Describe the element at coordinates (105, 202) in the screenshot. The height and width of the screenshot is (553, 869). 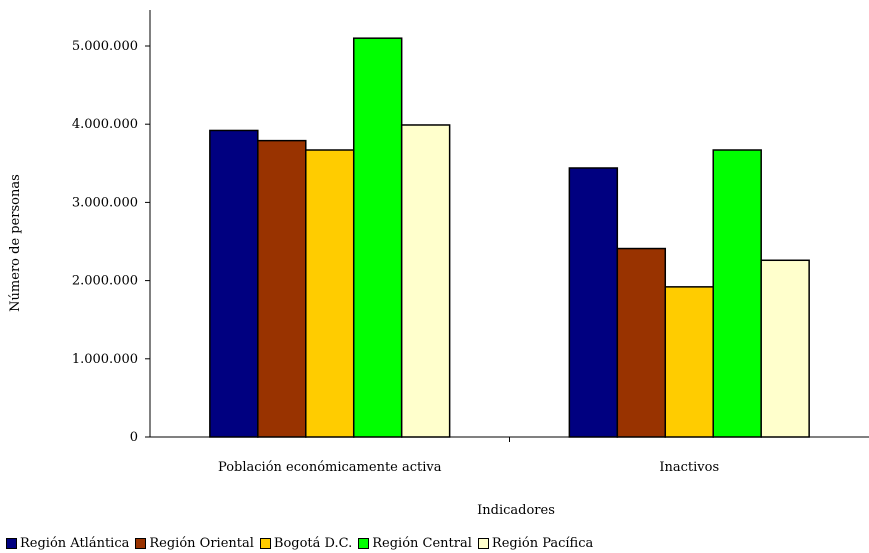
I see `y-tick-label: 3.000.000` at that location.